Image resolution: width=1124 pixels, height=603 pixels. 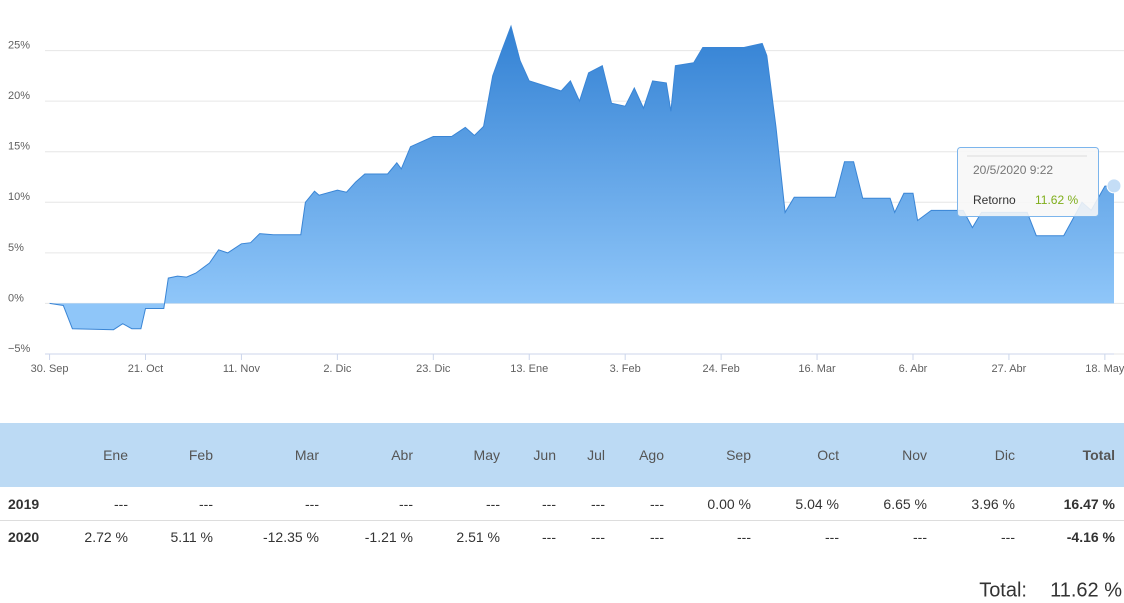 What do you see at coordinates (1089, 504) in the screenshot?
I see `table-cell: 16.47 %` at bounding box center [1089, 504].